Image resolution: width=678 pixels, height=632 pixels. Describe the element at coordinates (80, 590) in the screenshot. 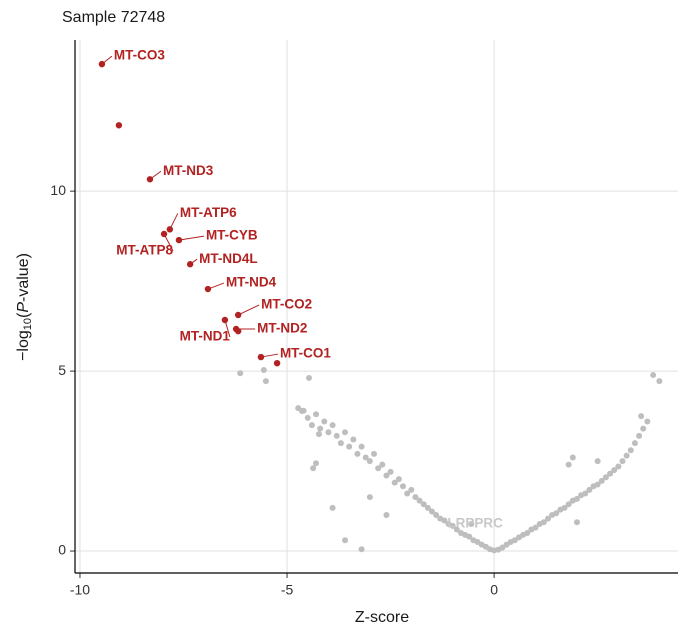

I see `x-tick-label: -10` at that location.